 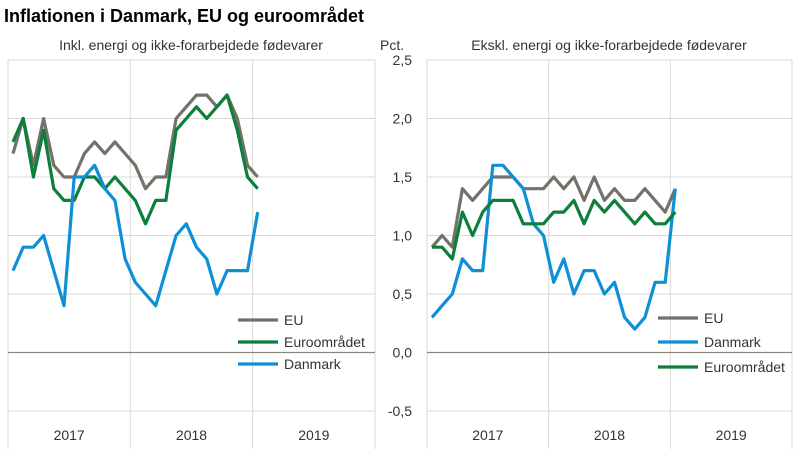 What do you see at coordinates (403, 353) in the screenshot?
I see `y-tick-label: 0,0` at bounding box center [403, 353].